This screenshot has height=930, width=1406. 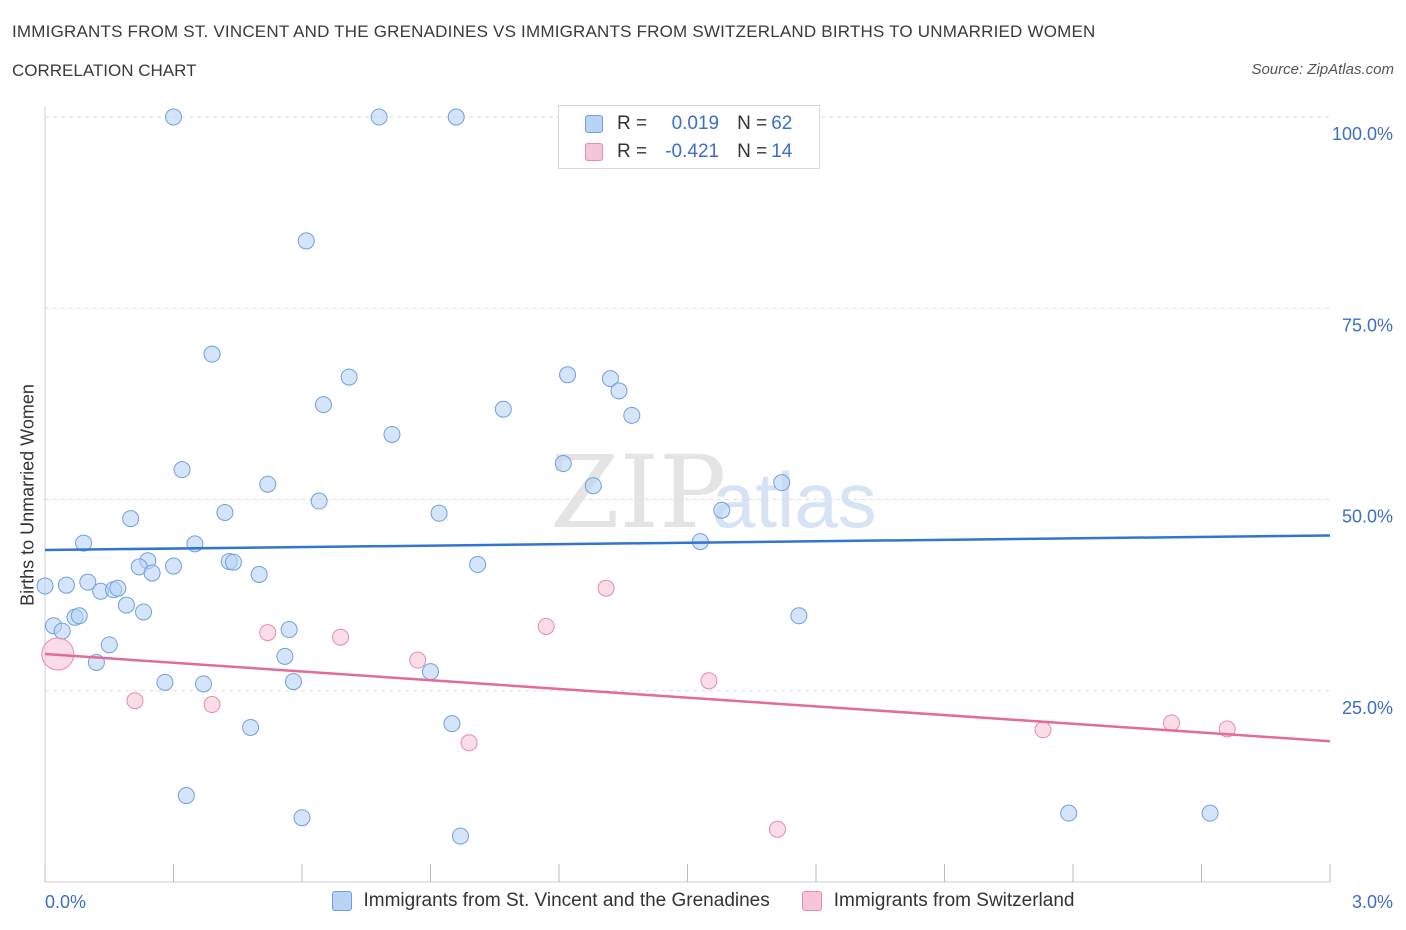 What do you see at coordinates (27, 495) in the screenshot?
I see `y-axis-label: Births to Unmarried Women` at bounding box center [27, 495].